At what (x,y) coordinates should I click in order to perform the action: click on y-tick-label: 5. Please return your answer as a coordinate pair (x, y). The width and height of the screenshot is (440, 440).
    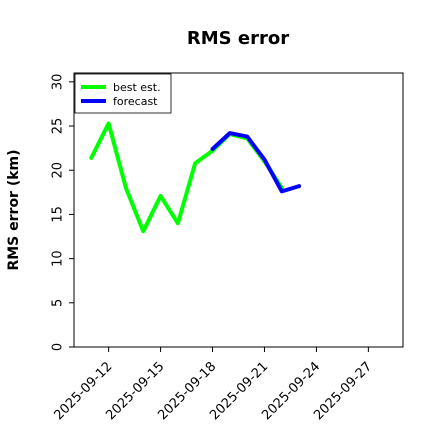
    Looking at the image, I should click on (58, 303).